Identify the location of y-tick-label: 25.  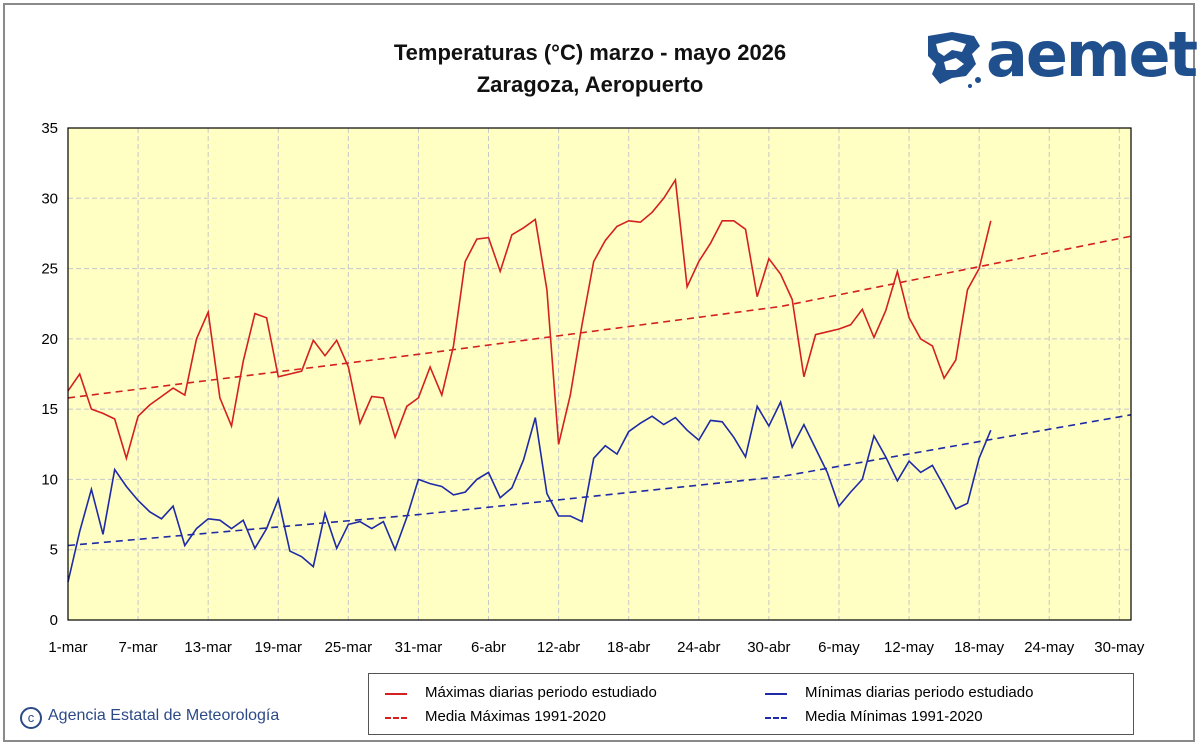
(49, 269).